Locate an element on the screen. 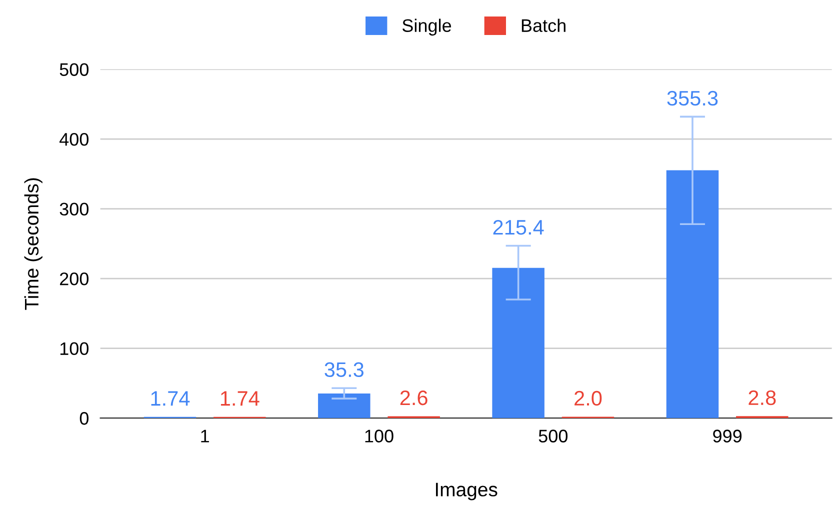 Image resolution: width=836 pixels, height=513 pixels. x-axis-title: Images is located at coordinates (467, 491).